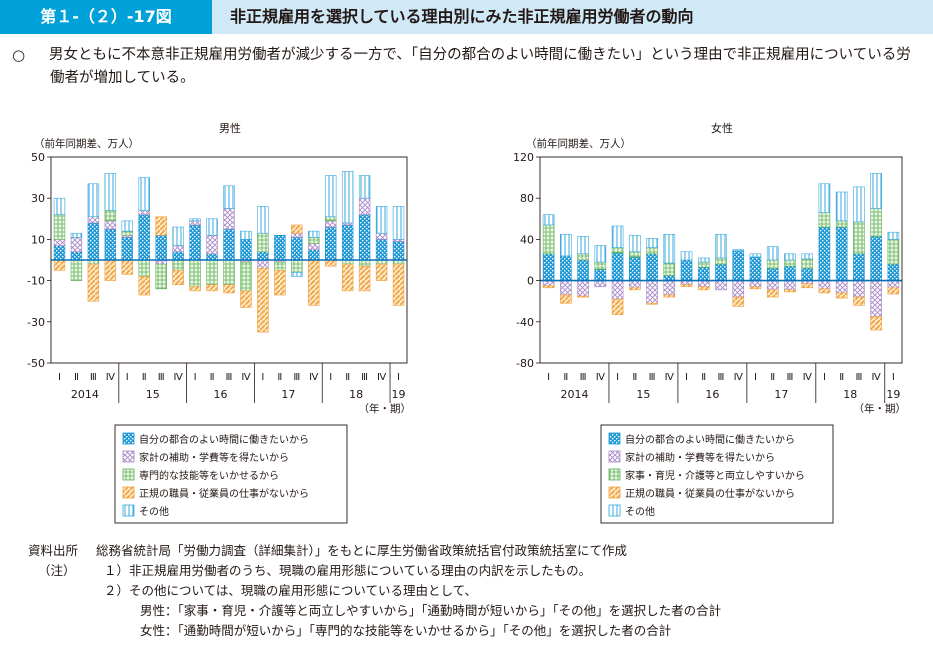  Describe the element at coordinates (700, 457) in the screenshot. I see `legend-entry: 家計の補助・学費等を得たいから` at that location.